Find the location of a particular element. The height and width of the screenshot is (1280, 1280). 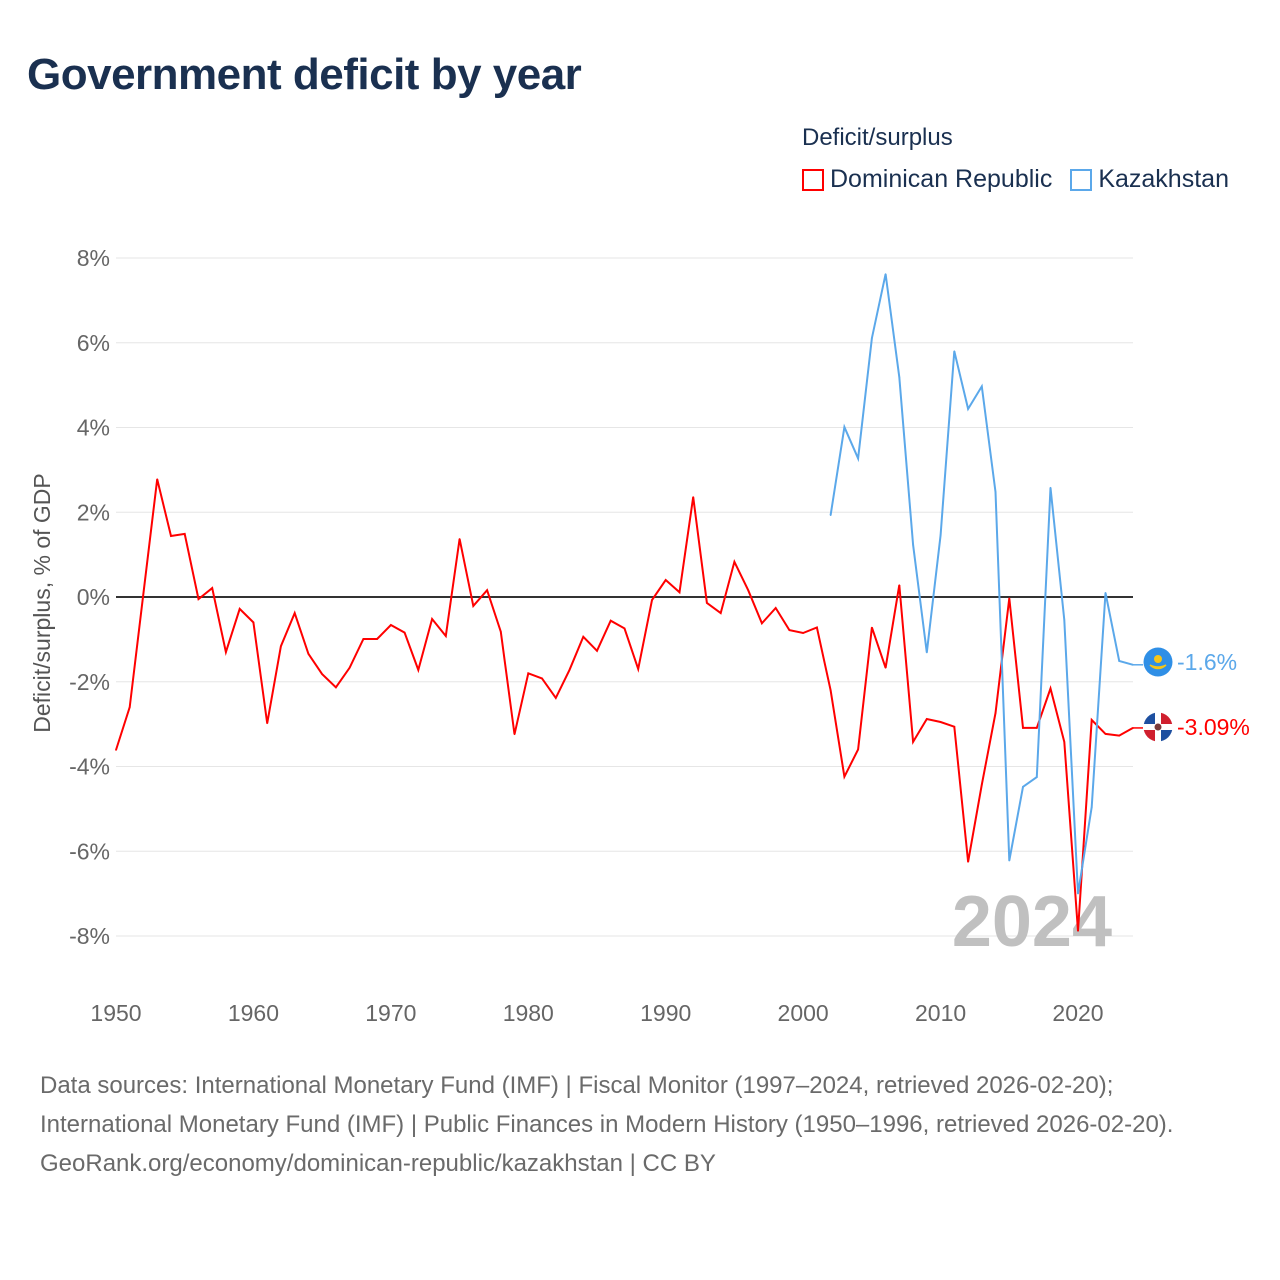

end-label-kazakhstan: -1.6% is located at coordinates (1207, 662).